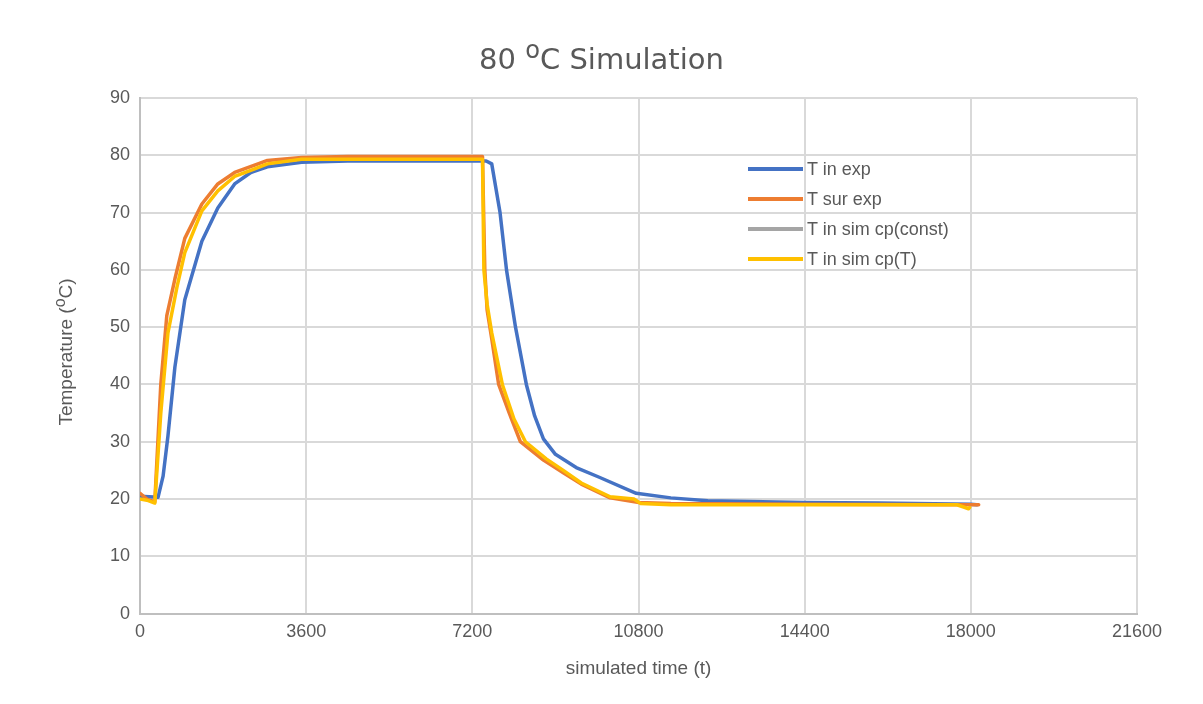  I want to click on legend-label: T in exp, so click(839, 169).